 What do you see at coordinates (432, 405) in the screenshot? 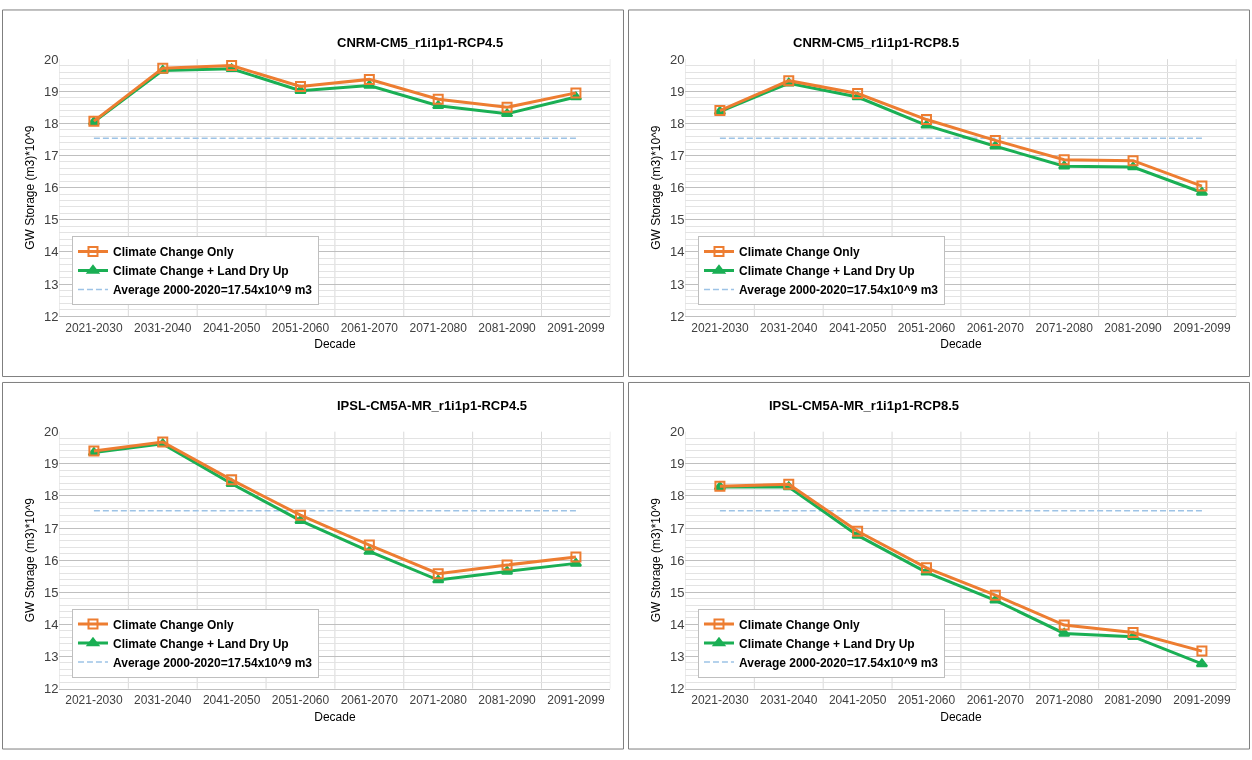
I see `chart-title: IPSL-CM5A-MR_r1i1p1-RCP4.5` at bounding box center [432, 405].